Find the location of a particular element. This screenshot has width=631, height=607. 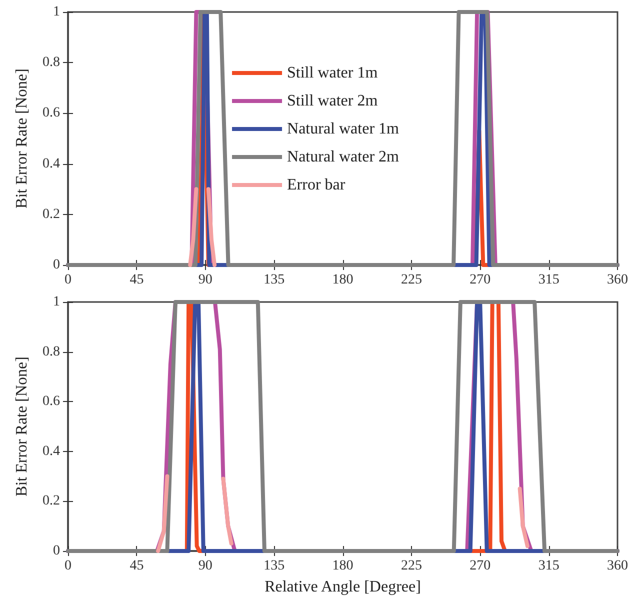

legend-label: Still water 1m is located at coordinates (332, 73).